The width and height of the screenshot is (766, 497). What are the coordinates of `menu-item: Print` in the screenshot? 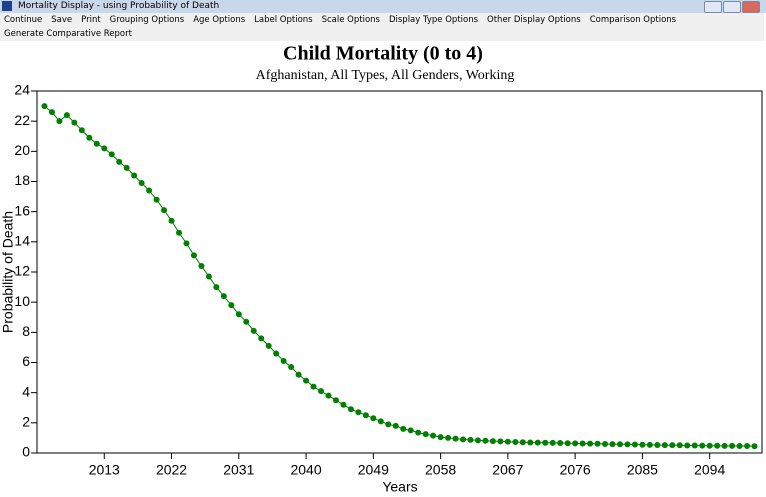 It's located at (91, 20).